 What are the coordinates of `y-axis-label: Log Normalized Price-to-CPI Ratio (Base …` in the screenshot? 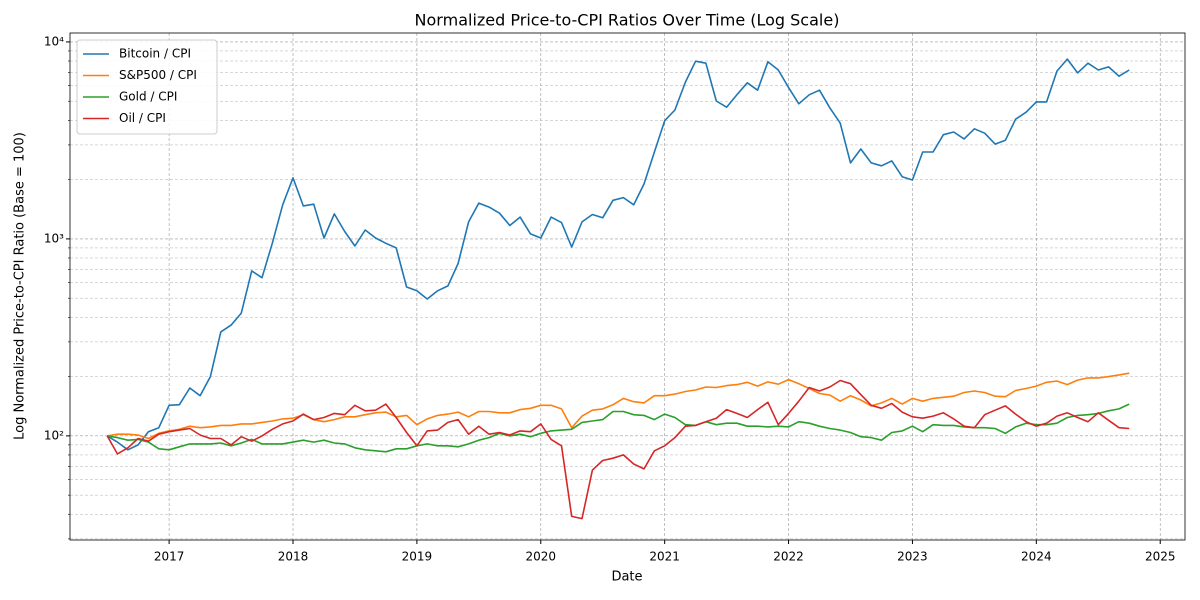 It's located at (20, 286).